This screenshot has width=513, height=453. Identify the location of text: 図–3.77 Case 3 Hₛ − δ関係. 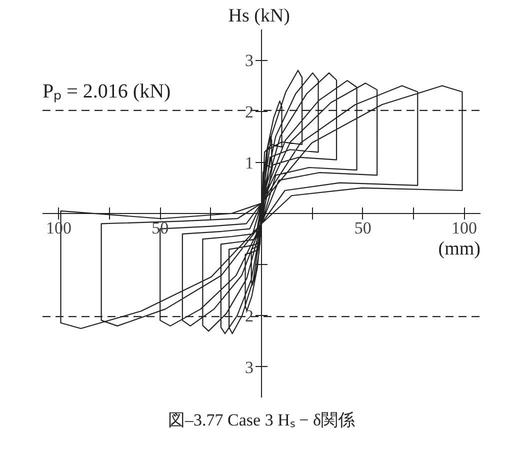
(261, 420).